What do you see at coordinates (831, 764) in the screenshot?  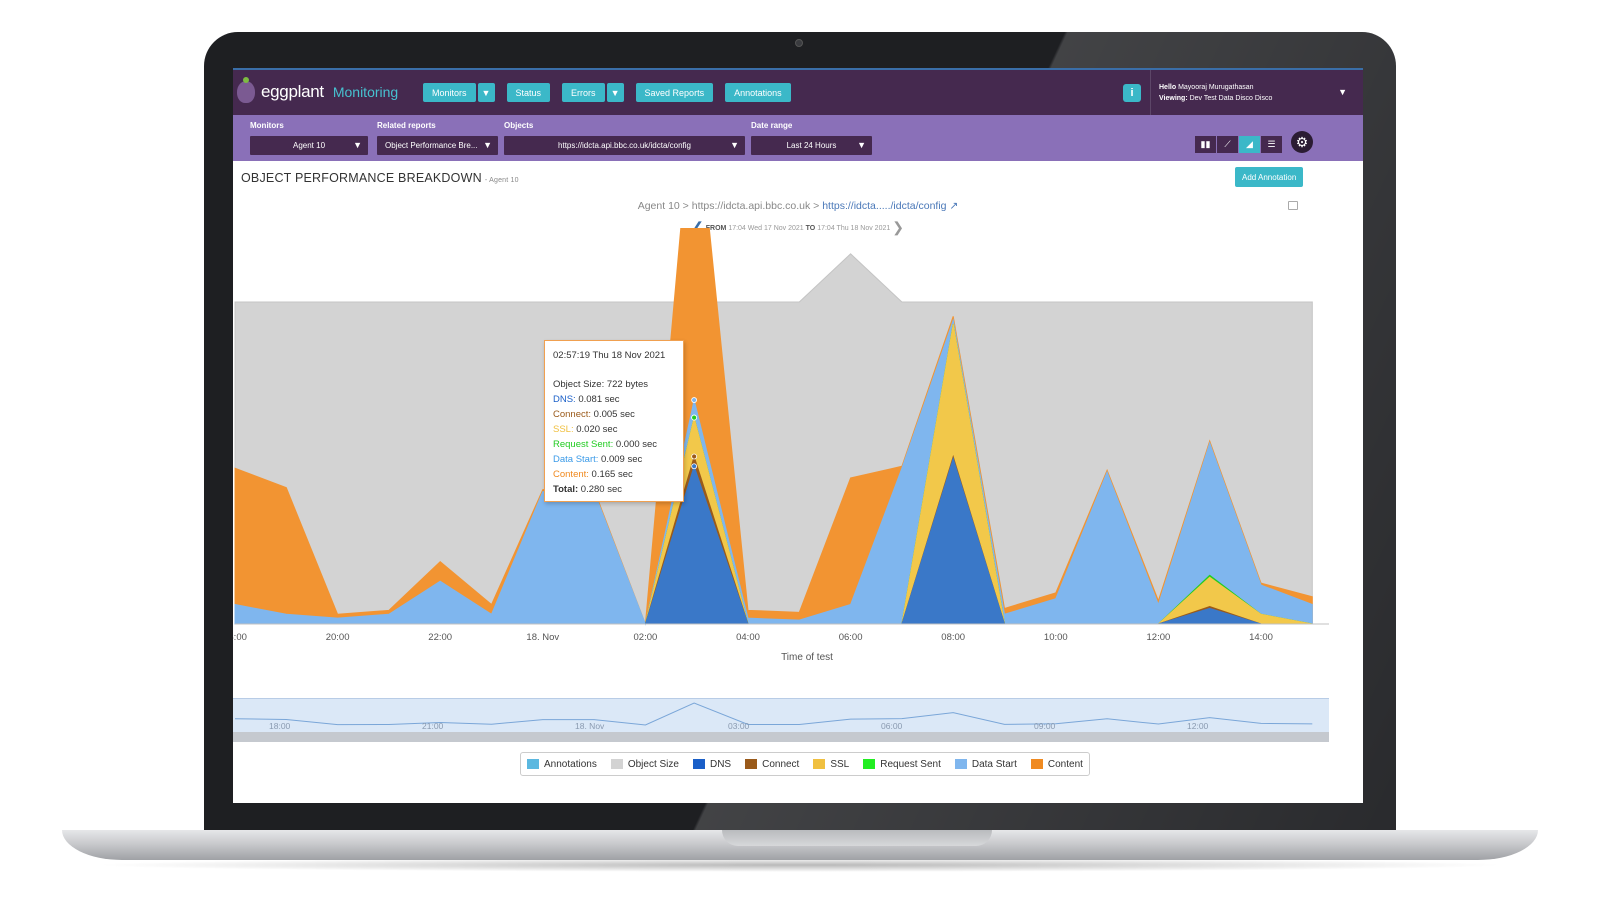 I see `legend-item-ssl: SSL` at bounding box center [831, 764].